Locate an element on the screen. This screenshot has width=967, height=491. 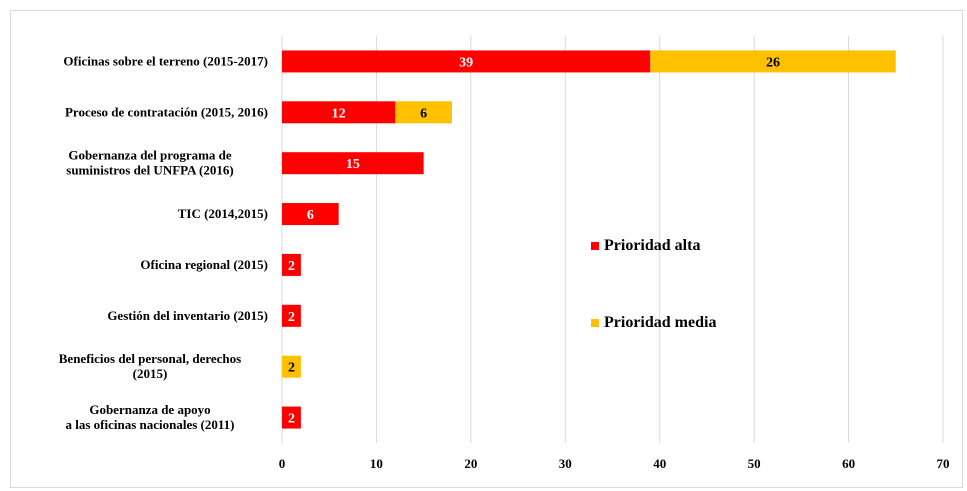
x-tick-label: 30 is located at coordinates (565, 463).